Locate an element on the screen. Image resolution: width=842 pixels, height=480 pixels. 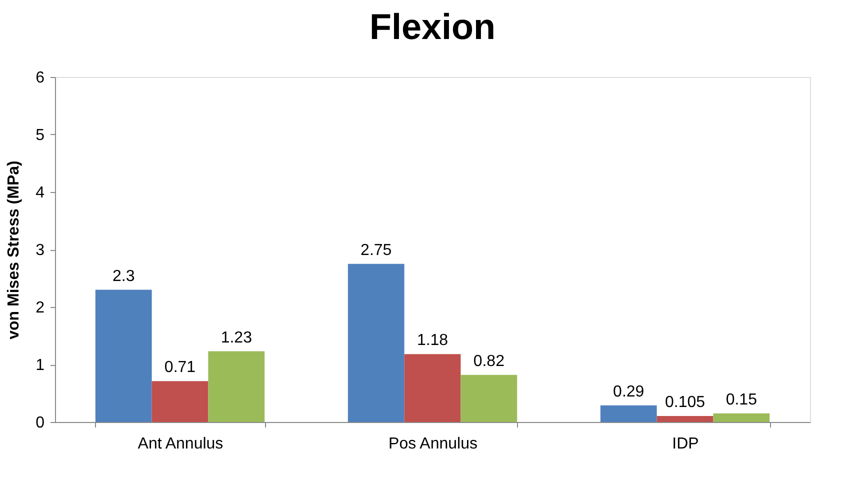
y-tick-label: 6 is located at coordinates (40, 78).